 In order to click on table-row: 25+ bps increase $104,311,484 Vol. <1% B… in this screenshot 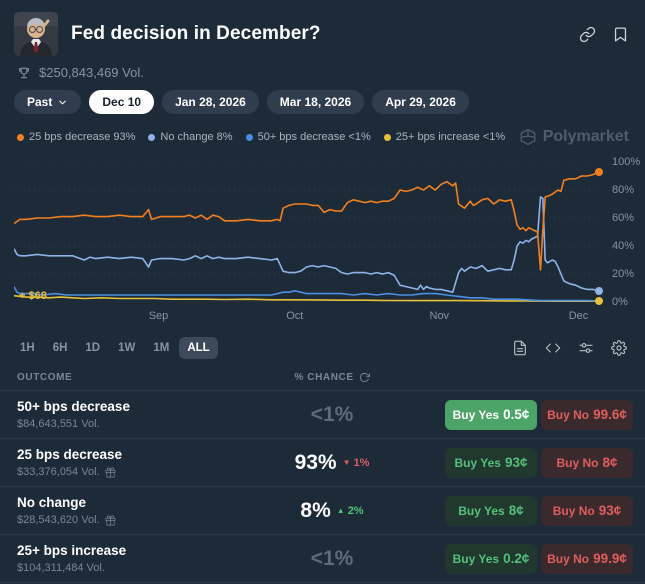, I will do `click(322, 559)`.